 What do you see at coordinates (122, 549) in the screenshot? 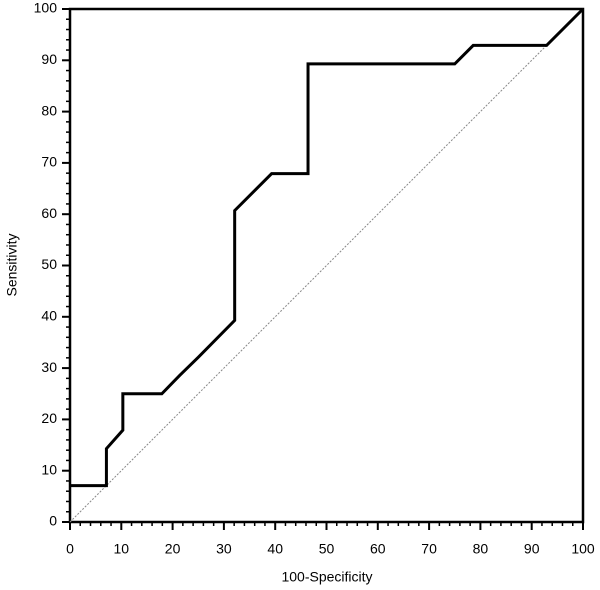
I see `x-tick-label: 10` at bounding box center [122, 549].